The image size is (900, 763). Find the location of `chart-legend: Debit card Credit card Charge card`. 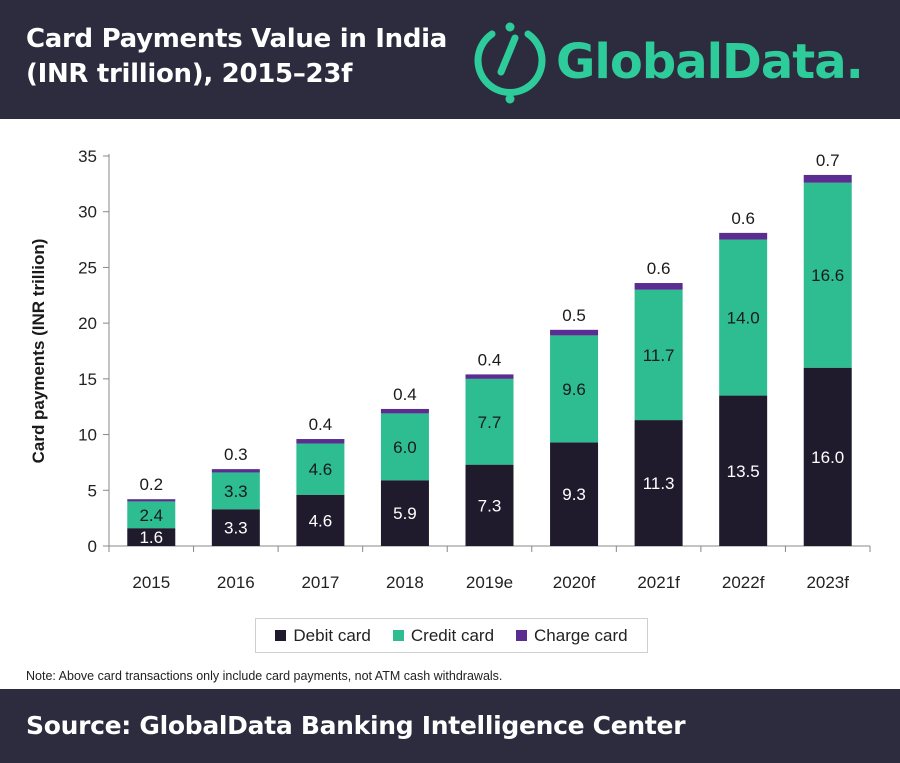

chart-legend: Debit card Credit card Charge card is located at coordinates (451, 635).